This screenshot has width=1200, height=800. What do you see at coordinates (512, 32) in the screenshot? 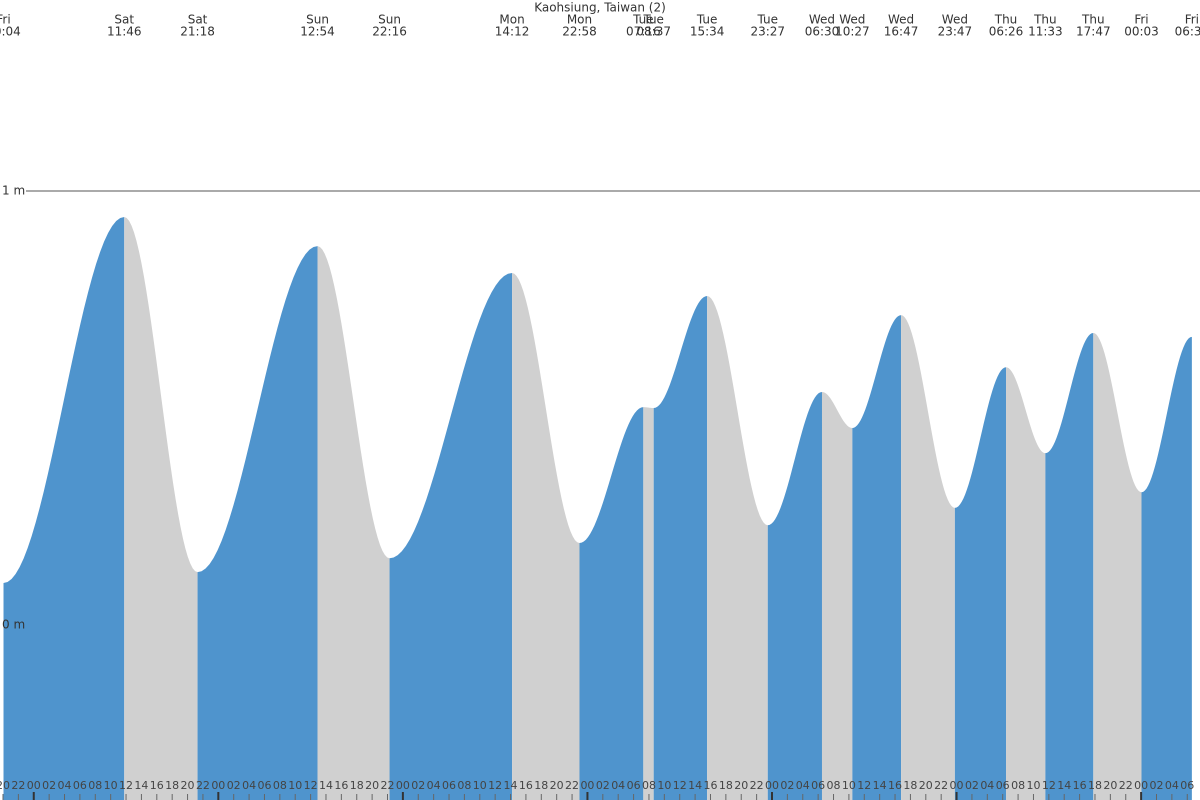
I see `extreme-time: 14:12` at bounding box center [512, 32].